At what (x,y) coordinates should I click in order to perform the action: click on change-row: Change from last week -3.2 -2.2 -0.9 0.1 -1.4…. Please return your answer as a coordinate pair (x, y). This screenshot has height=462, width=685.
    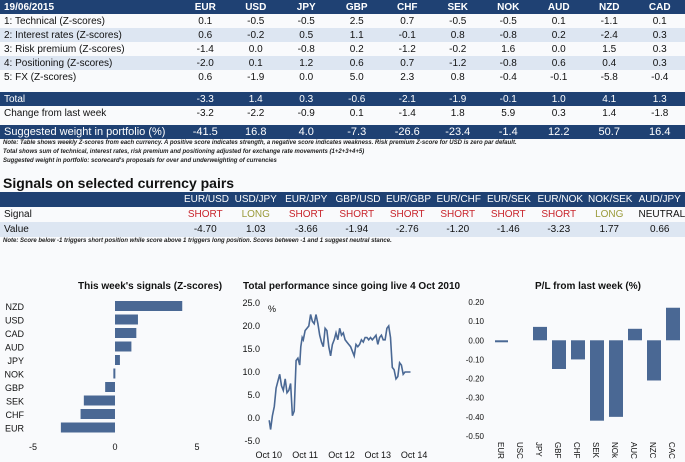
    Looking at the image, I should click on (342, 113).